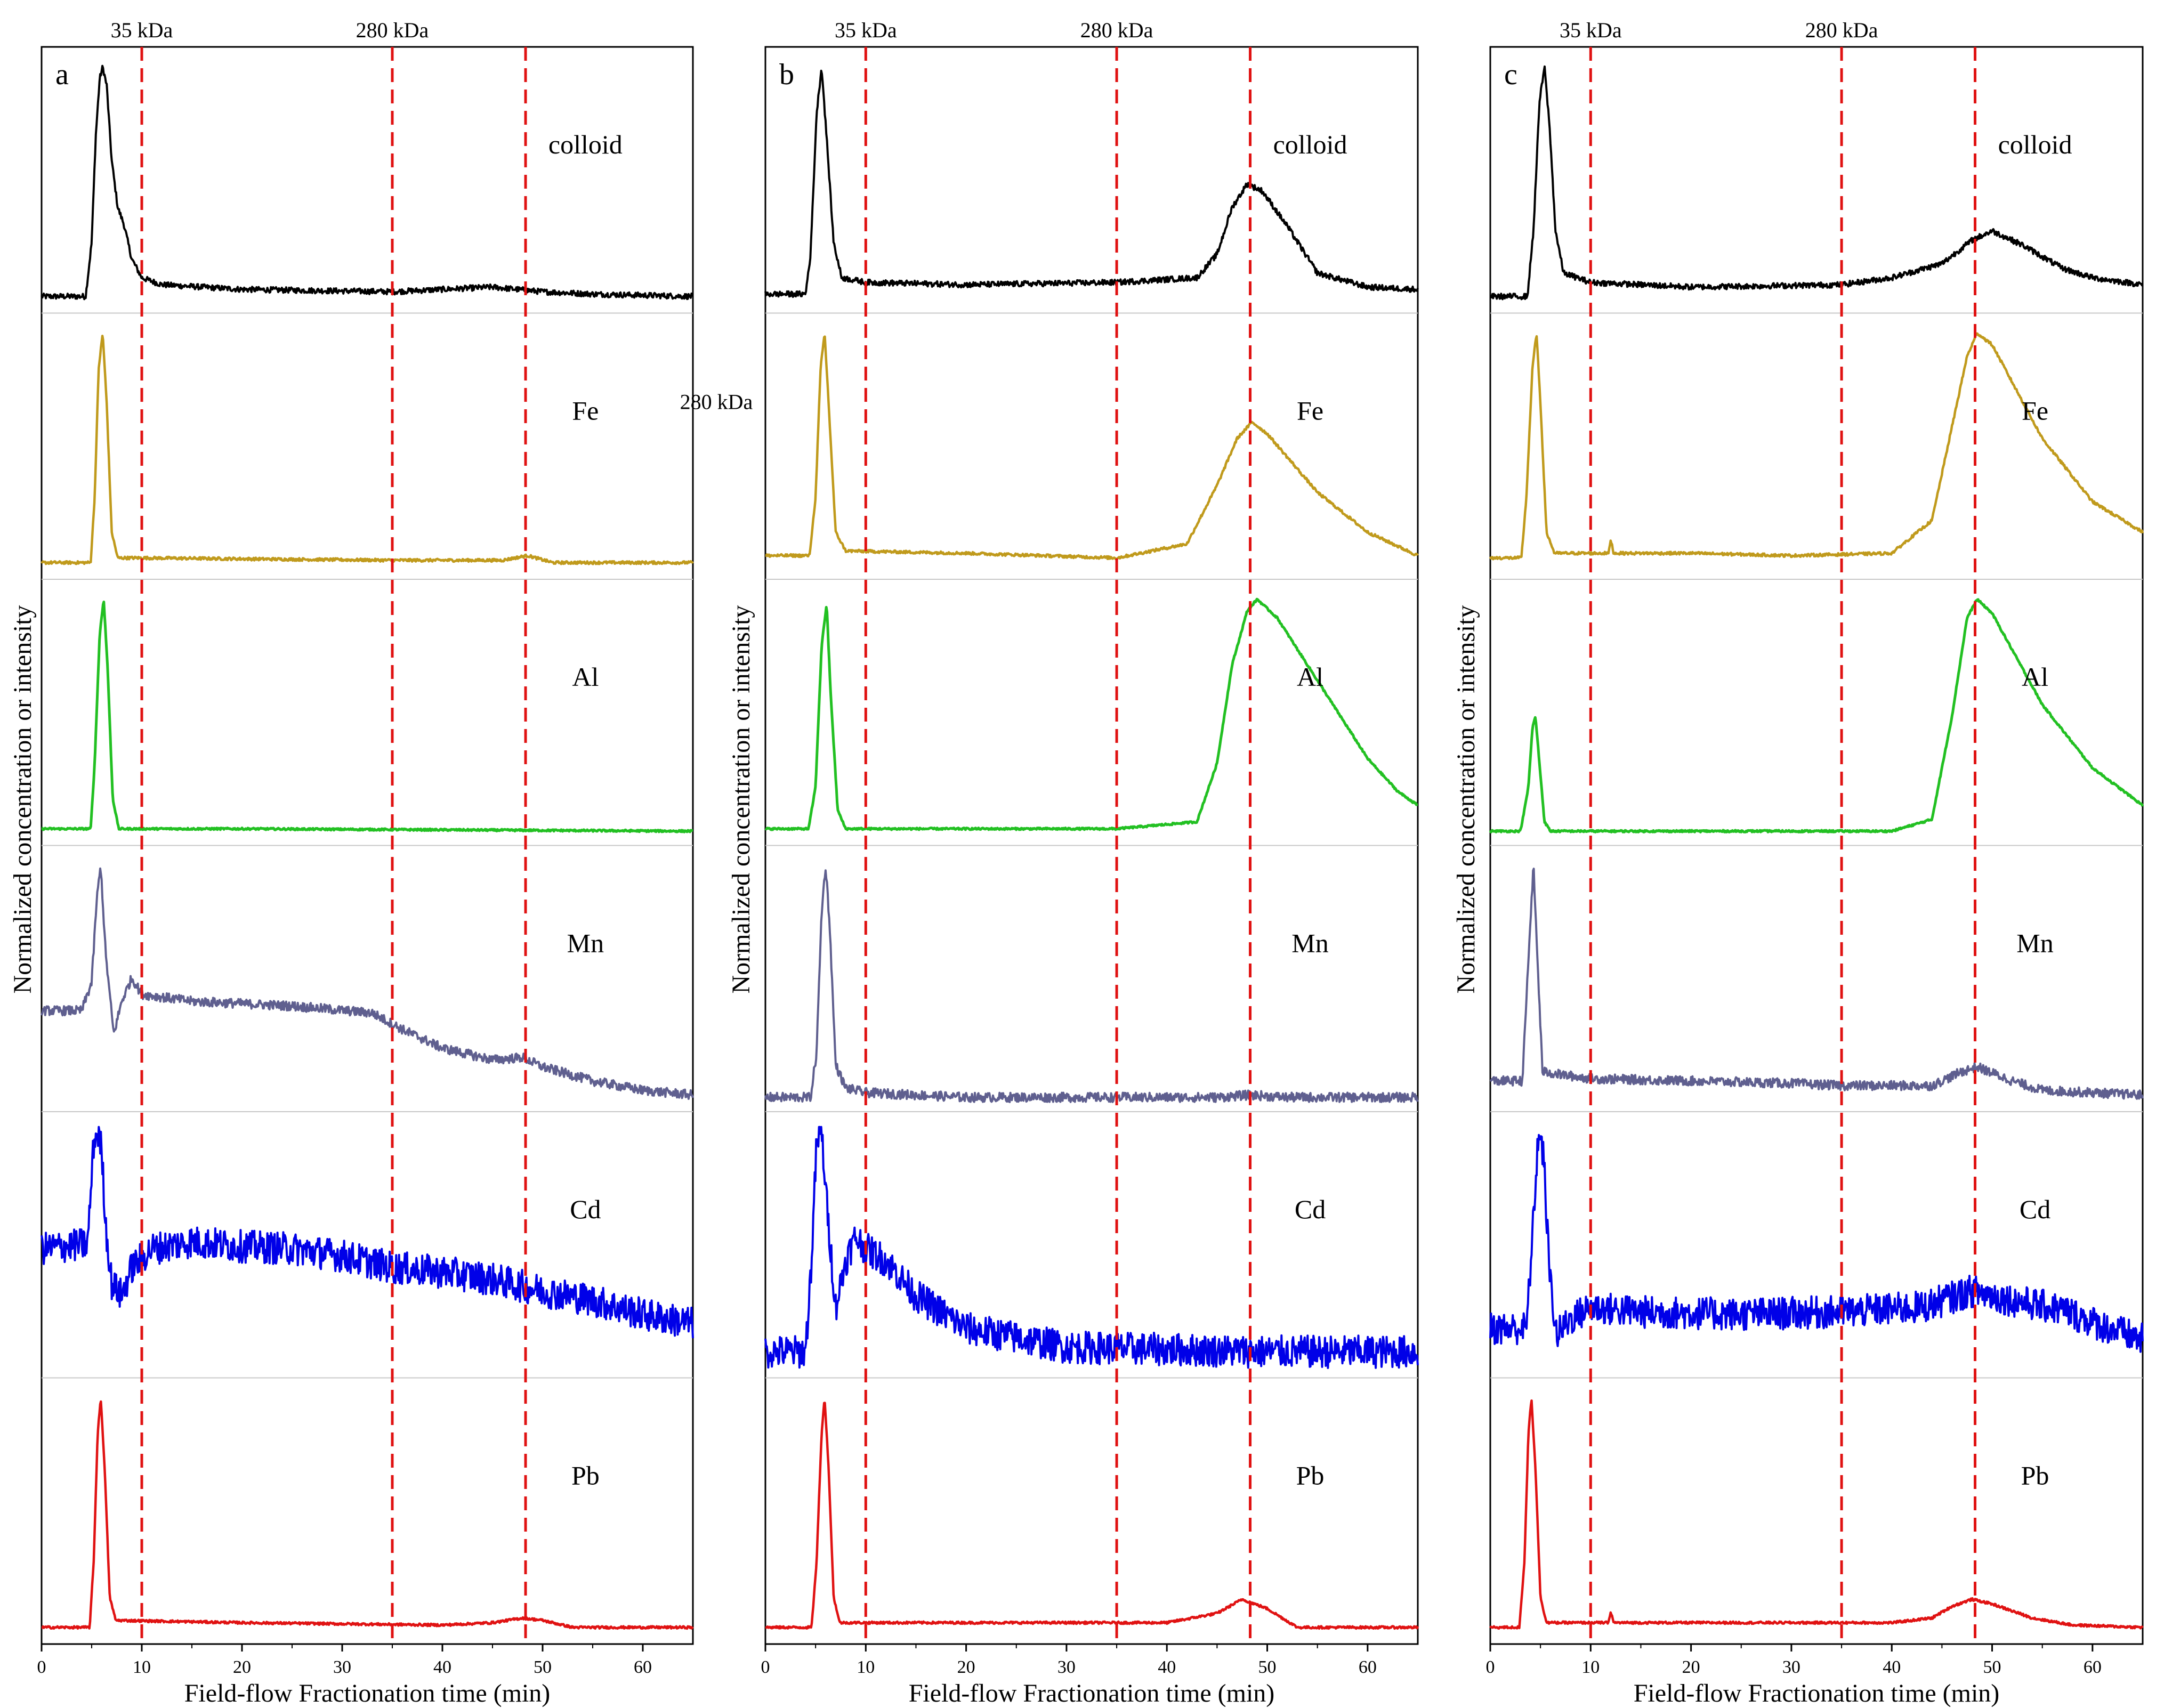 The height and width of the screenshot is (1708, 2164). I want to click on stray-label: 280 kDa, so click(716, 402).